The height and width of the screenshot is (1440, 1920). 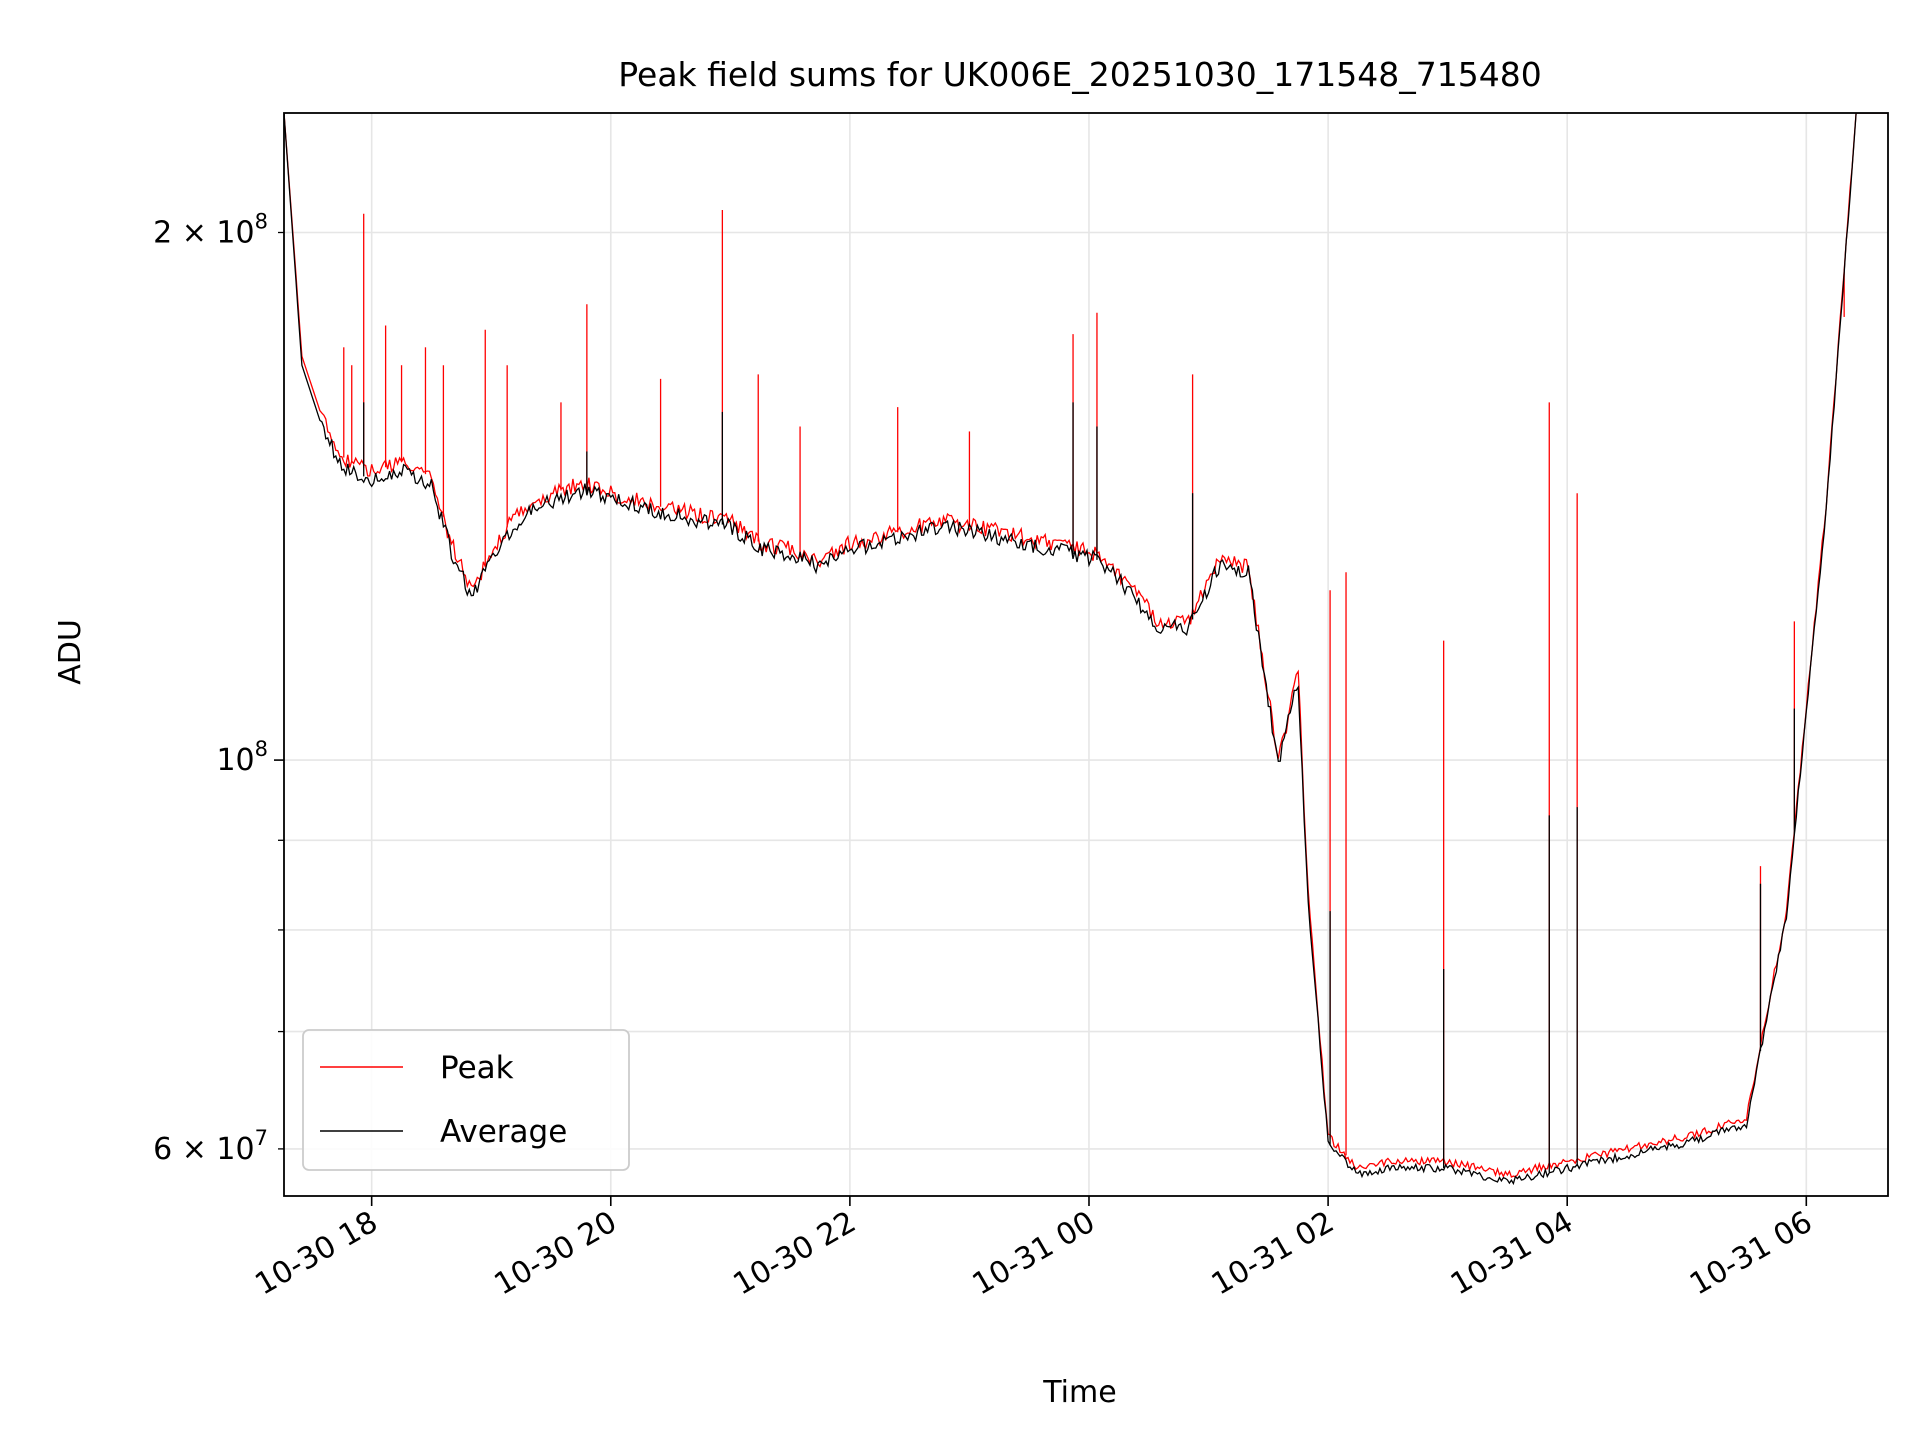 What do you see at coordinates (1273, 1254) in the screenshot?
I see `x-tick-label: 10-31 02` at bounding box center [1273, 1254].